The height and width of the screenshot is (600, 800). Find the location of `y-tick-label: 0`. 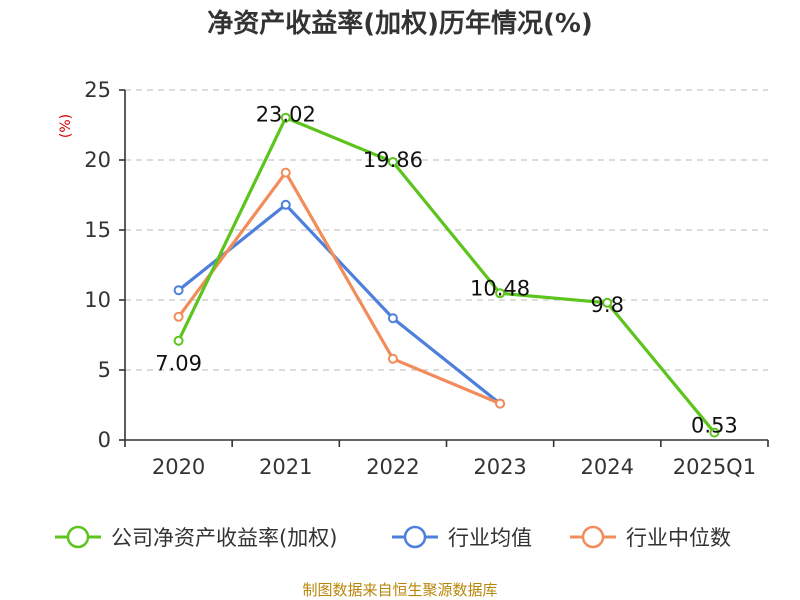

y-tick-label: 0 is located at coordinates (104, 440).